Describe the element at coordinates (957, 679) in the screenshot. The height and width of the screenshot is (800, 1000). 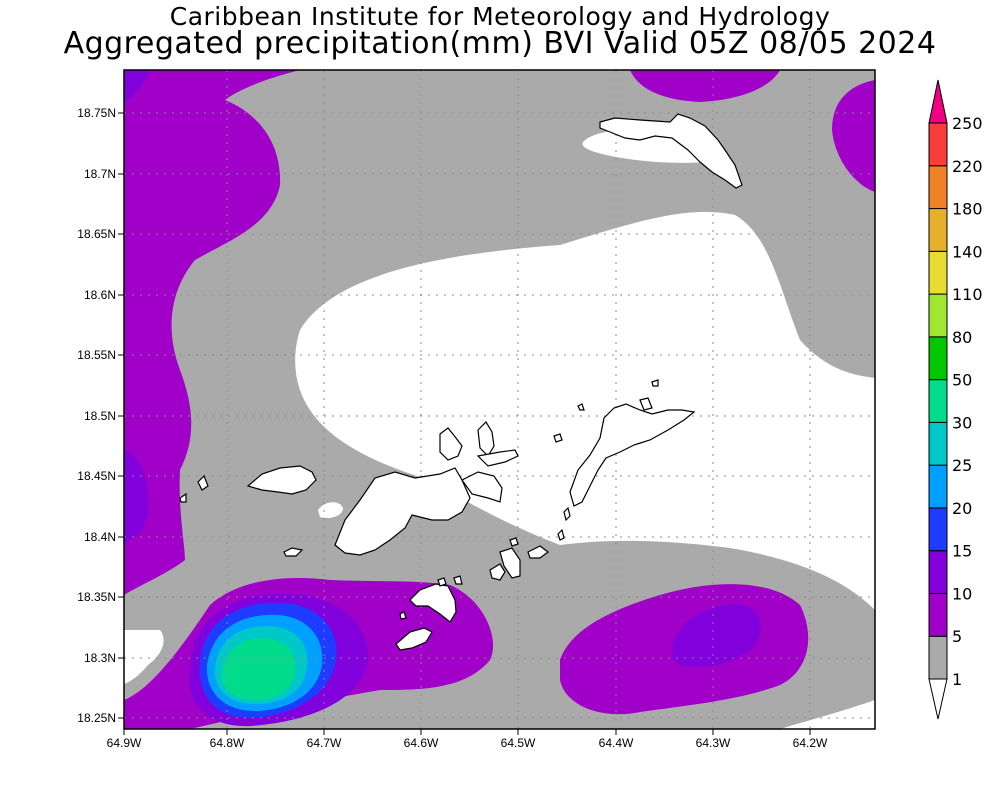
I see `colorbar-label: 1` at that location.